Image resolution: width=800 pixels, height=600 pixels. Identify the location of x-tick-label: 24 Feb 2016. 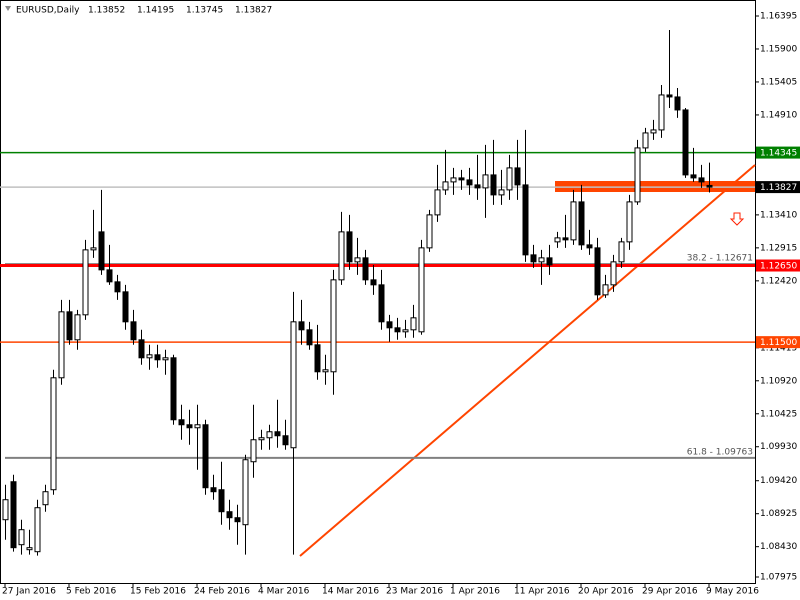
(222, 592).